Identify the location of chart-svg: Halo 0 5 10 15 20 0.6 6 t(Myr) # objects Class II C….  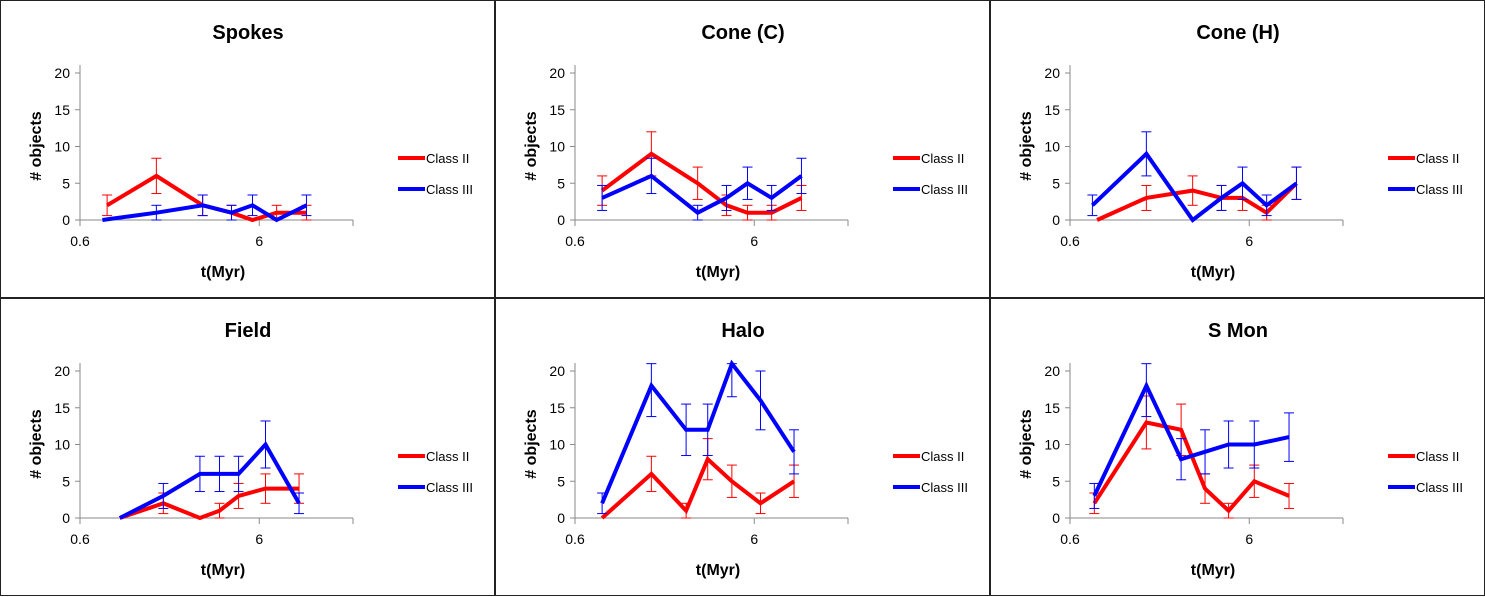
(745, 449).